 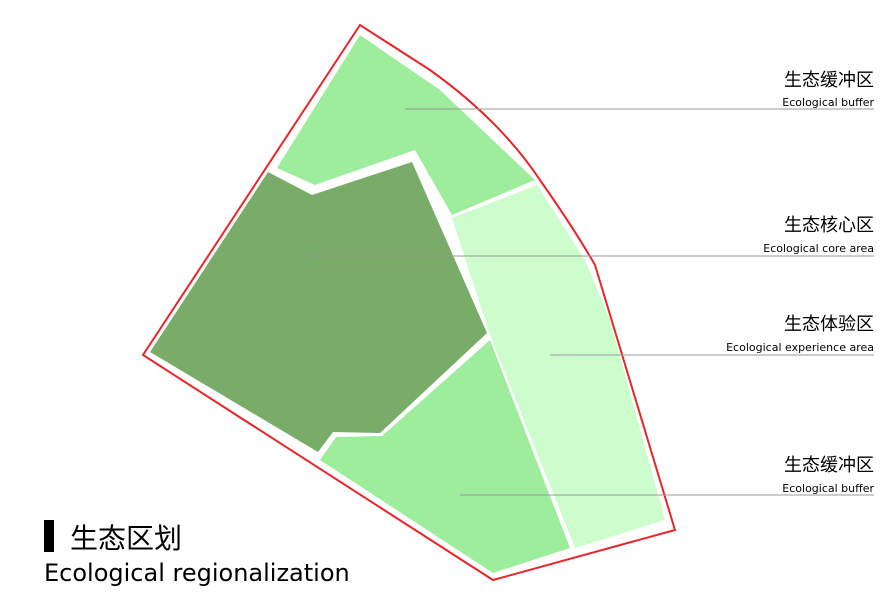 What do you see at coordinates (49, 536) in the screenshot?
I see `title-bar` at bounding box center [49, 536].